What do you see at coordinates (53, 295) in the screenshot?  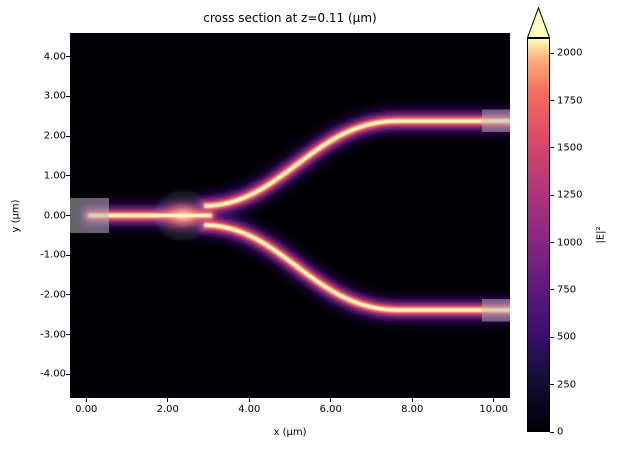 I see `y-tick-label: -2.00` at bounding box center [53, 295].